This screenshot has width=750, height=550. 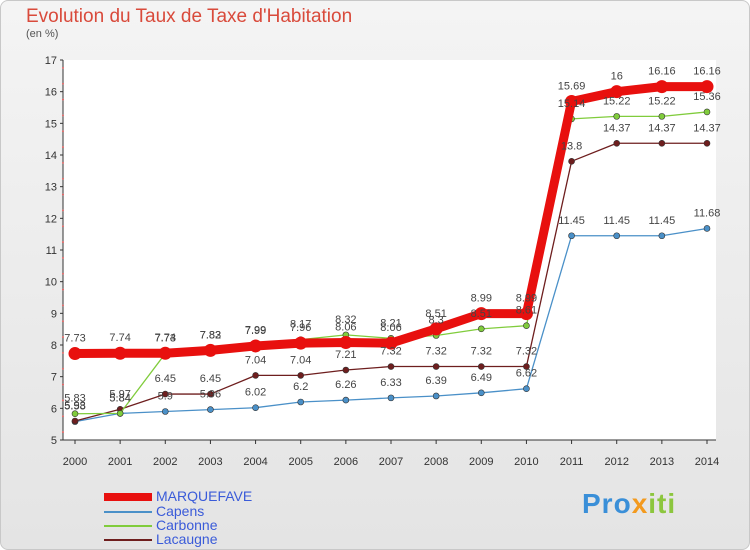 I want to click on y-tick-label: 7, so click(x=54, y=378).